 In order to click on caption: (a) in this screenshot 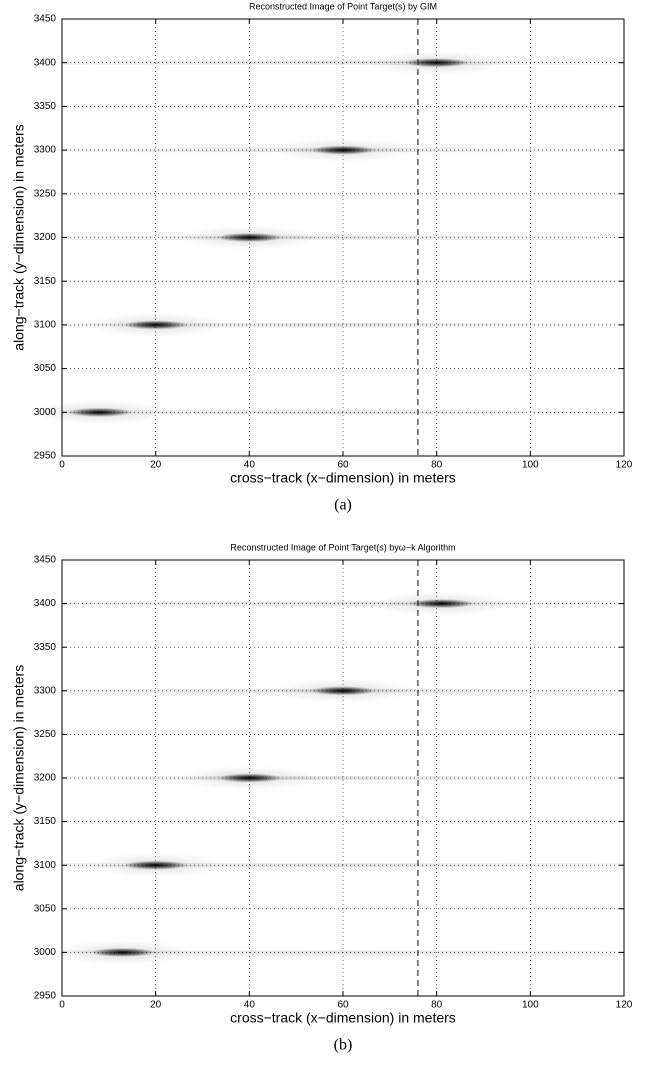, I will do `click(343, 505)`.